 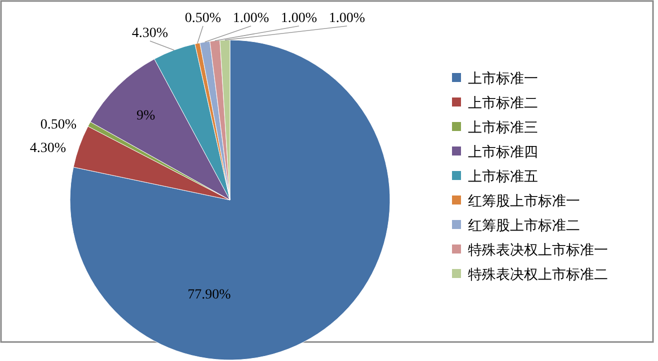 What do you see at coordinates (503, 78) in the screenshot?
I see `legend-label: 上市标准一` at bounding box center [503, 78].